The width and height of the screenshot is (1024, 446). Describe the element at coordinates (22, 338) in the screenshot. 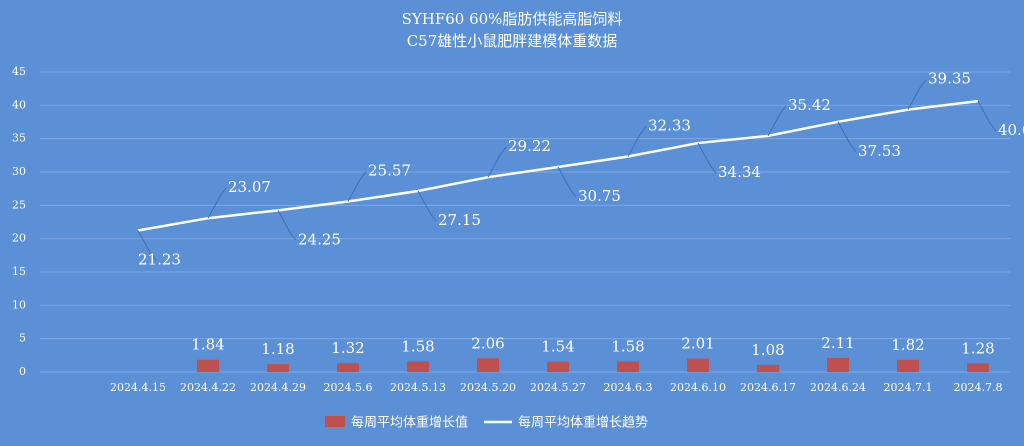

I see `y-tick-label: 5` at that location.